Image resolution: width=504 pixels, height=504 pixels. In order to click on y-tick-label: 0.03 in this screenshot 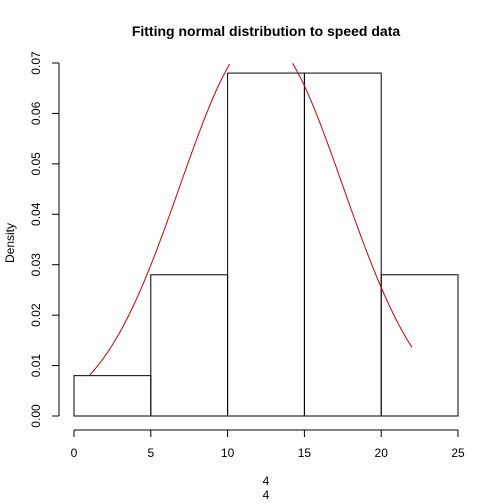, I will do `click(36, 265)`.